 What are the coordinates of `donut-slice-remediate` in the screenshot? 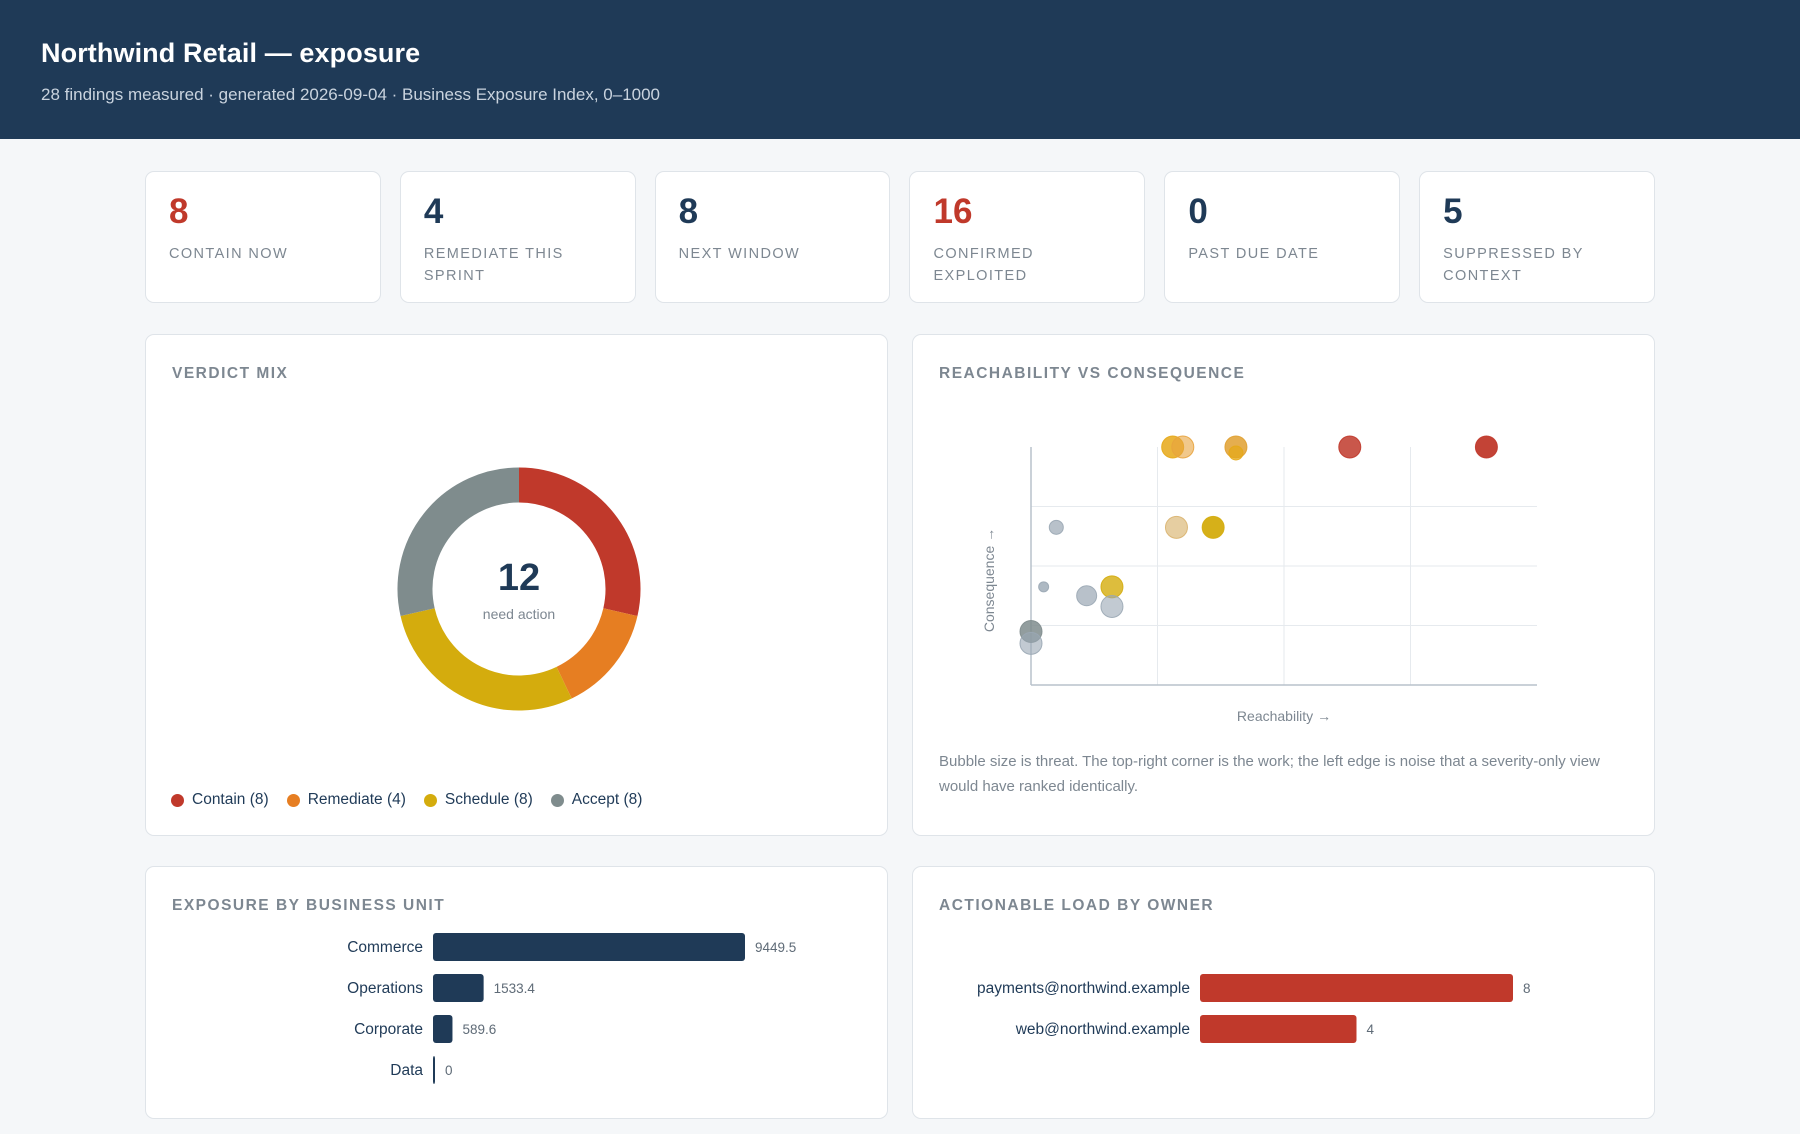 It's located at (596, 653).